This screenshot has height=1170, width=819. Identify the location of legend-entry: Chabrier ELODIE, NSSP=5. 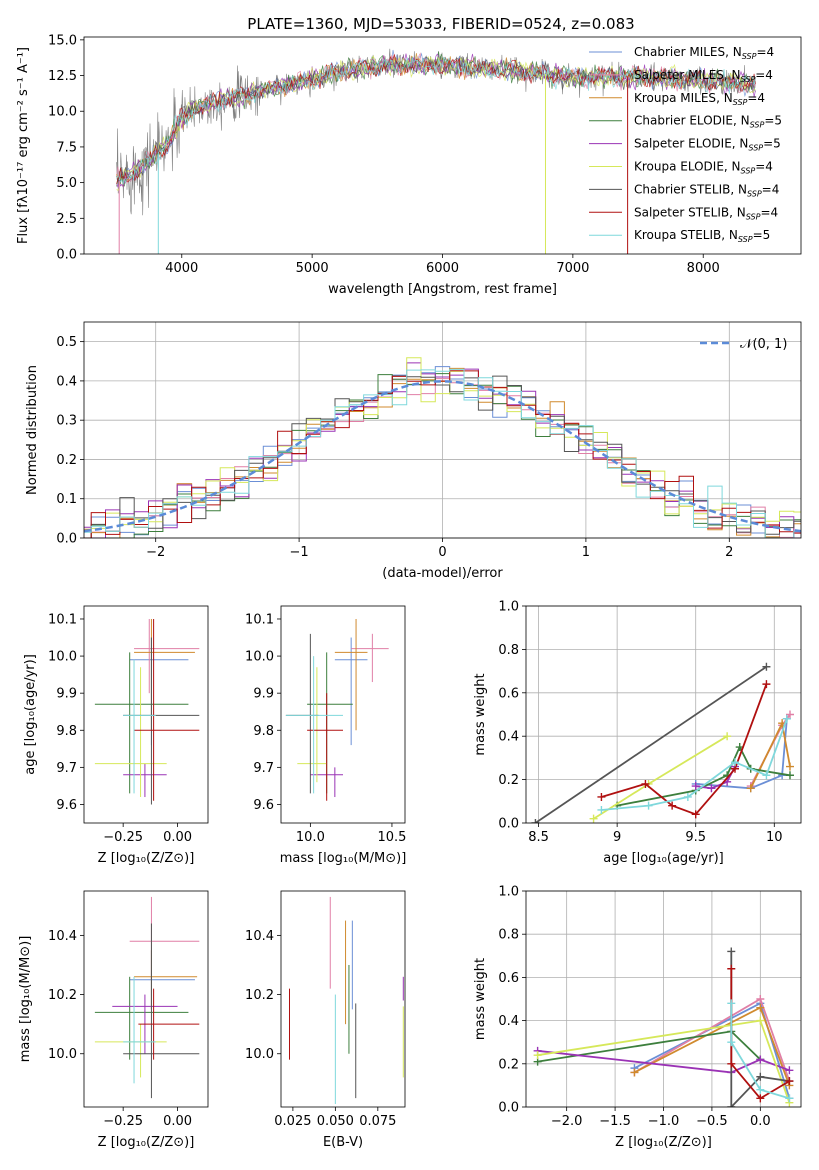
(708, 122).